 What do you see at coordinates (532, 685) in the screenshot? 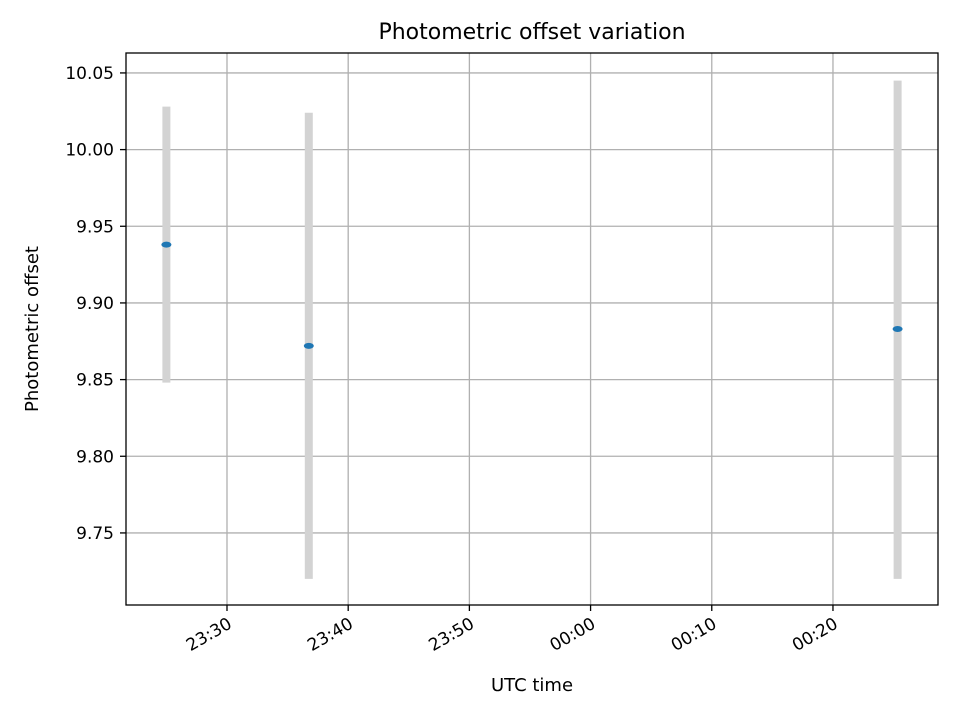
I see `x-axis-label: UTC time` at bounding box center [532, 685].